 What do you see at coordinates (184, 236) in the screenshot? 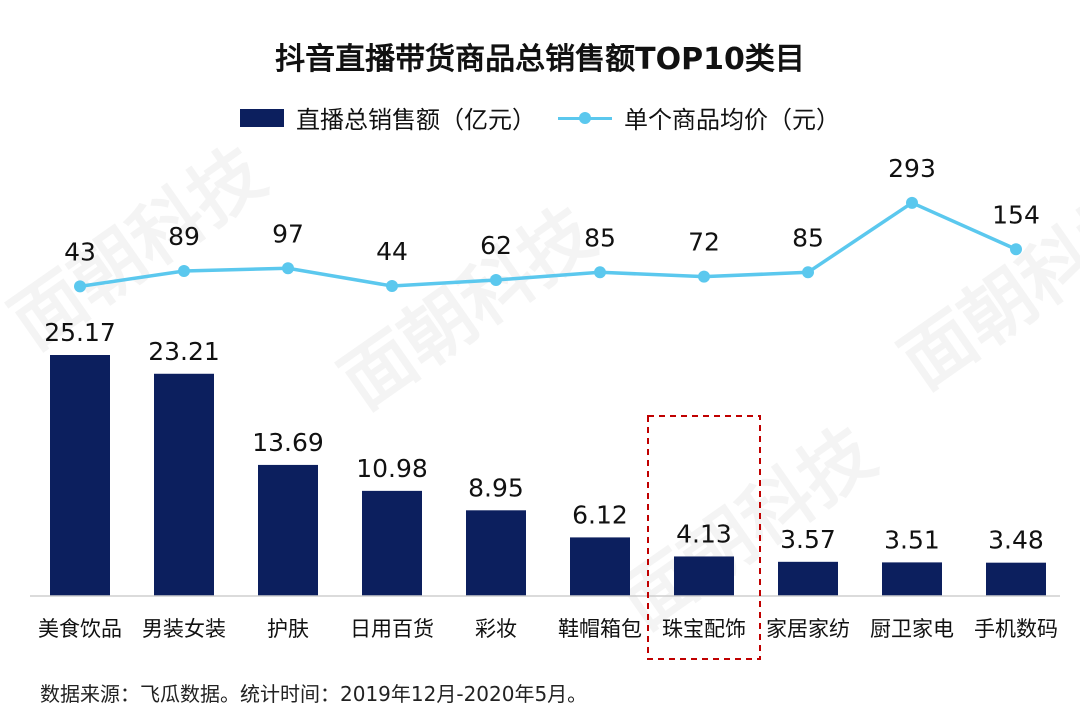
I see `avg-price-label-2: 89` at bounding box center [184, 236].